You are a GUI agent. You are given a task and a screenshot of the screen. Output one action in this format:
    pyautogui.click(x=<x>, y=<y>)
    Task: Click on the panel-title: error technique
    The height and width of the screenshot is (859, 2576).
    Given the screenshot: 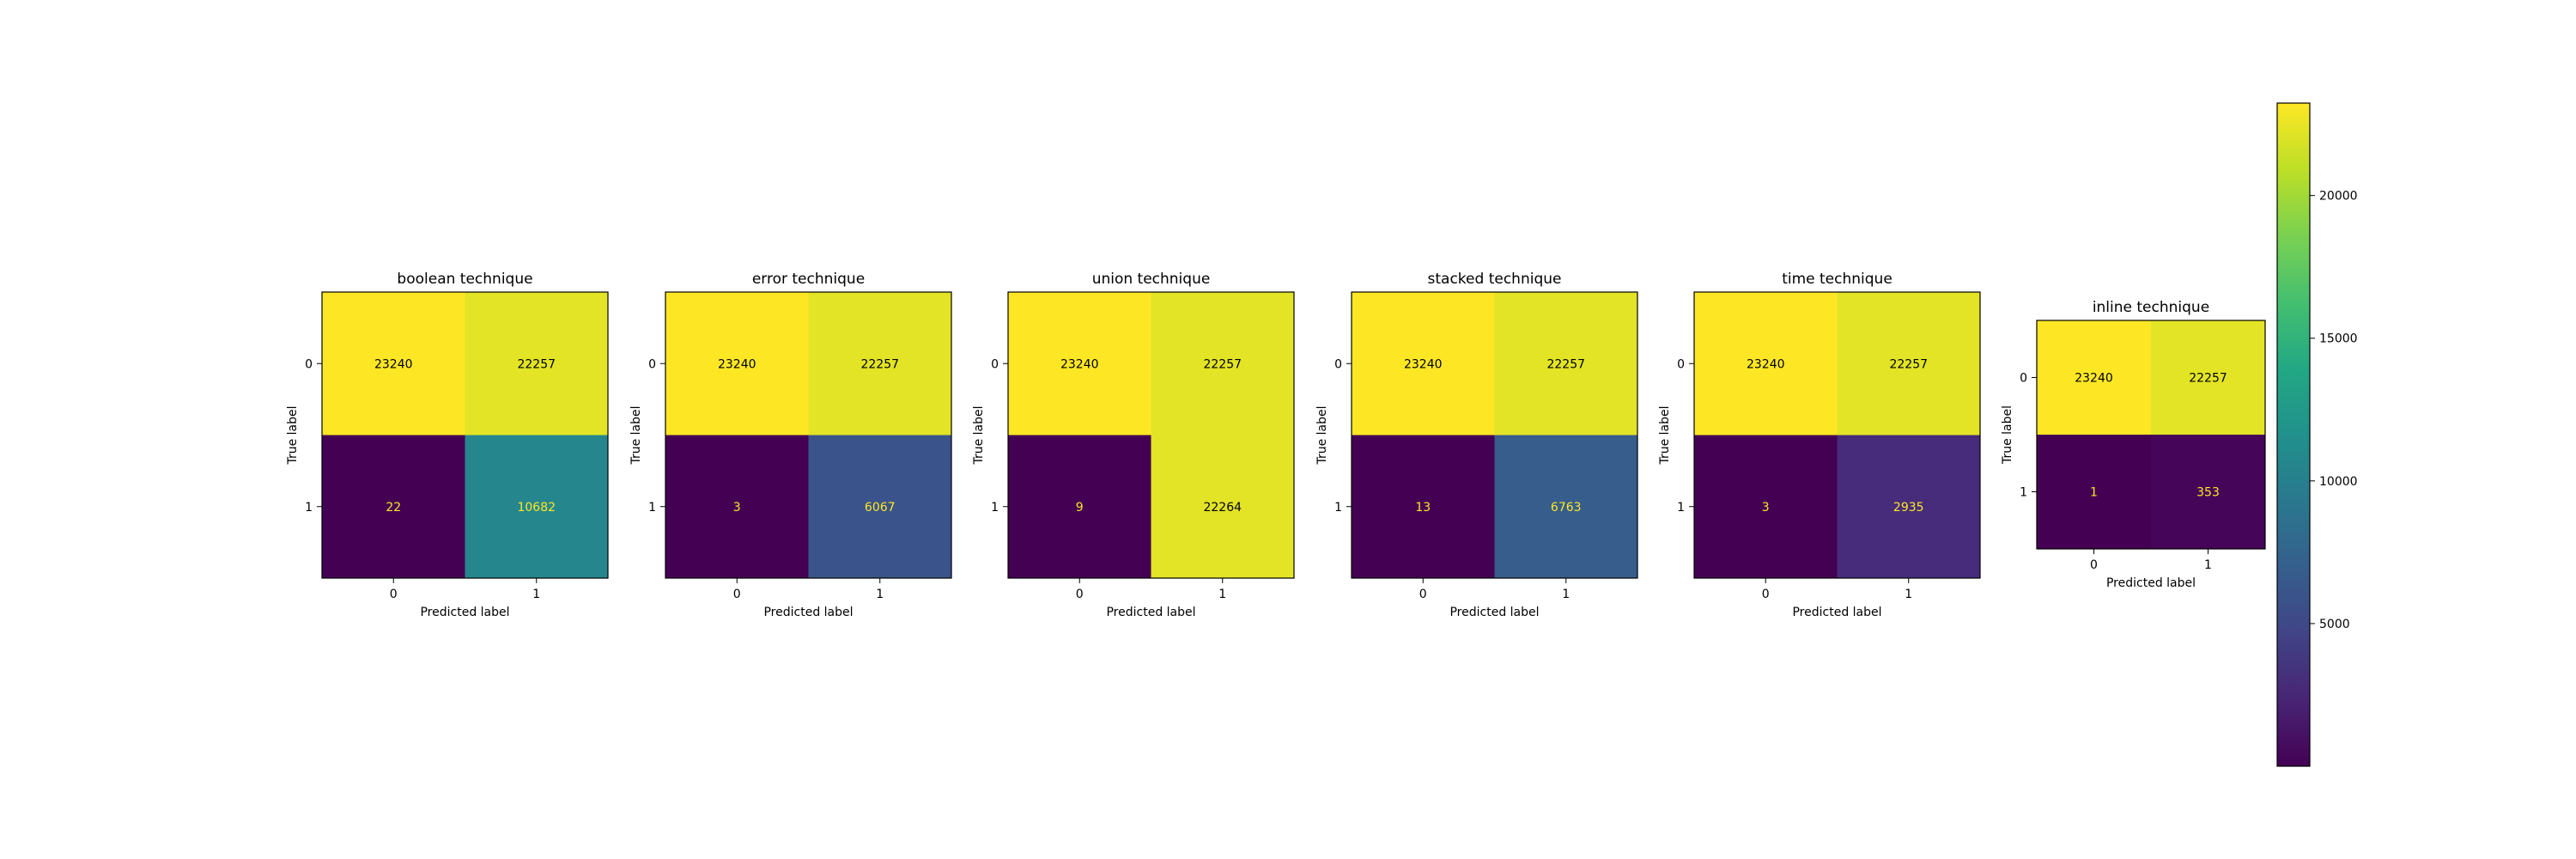 What is the action you would take?
    pyautogui.click(x=808, y=280)
    